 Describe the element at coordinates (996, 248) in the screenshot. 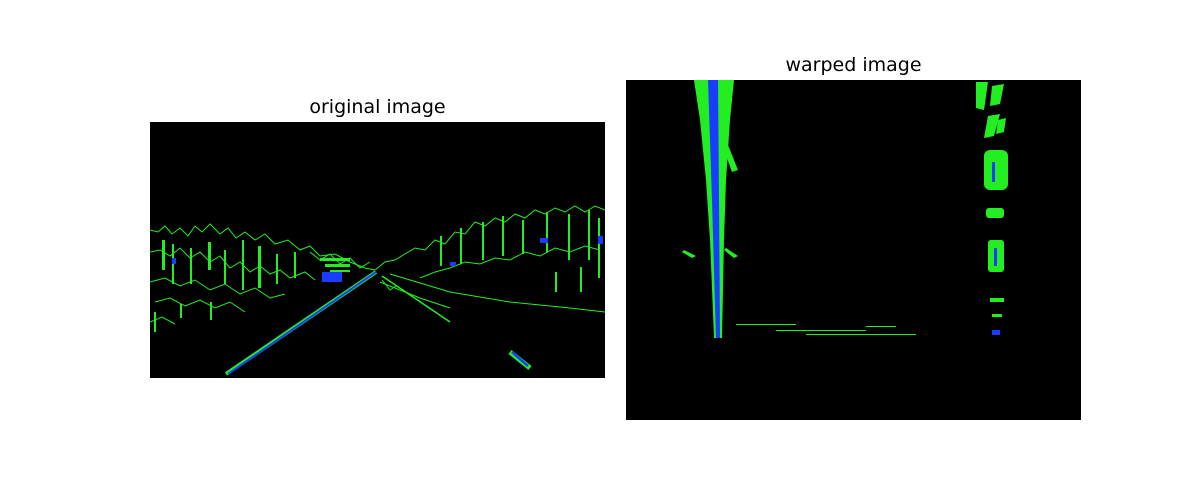

I see `right-lane-blue` at that location.